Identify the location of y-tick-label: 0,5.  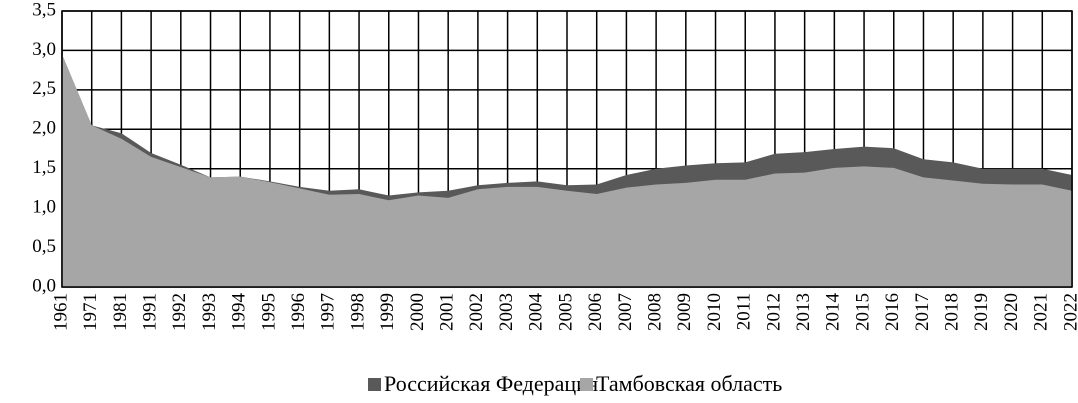
(44, 246).